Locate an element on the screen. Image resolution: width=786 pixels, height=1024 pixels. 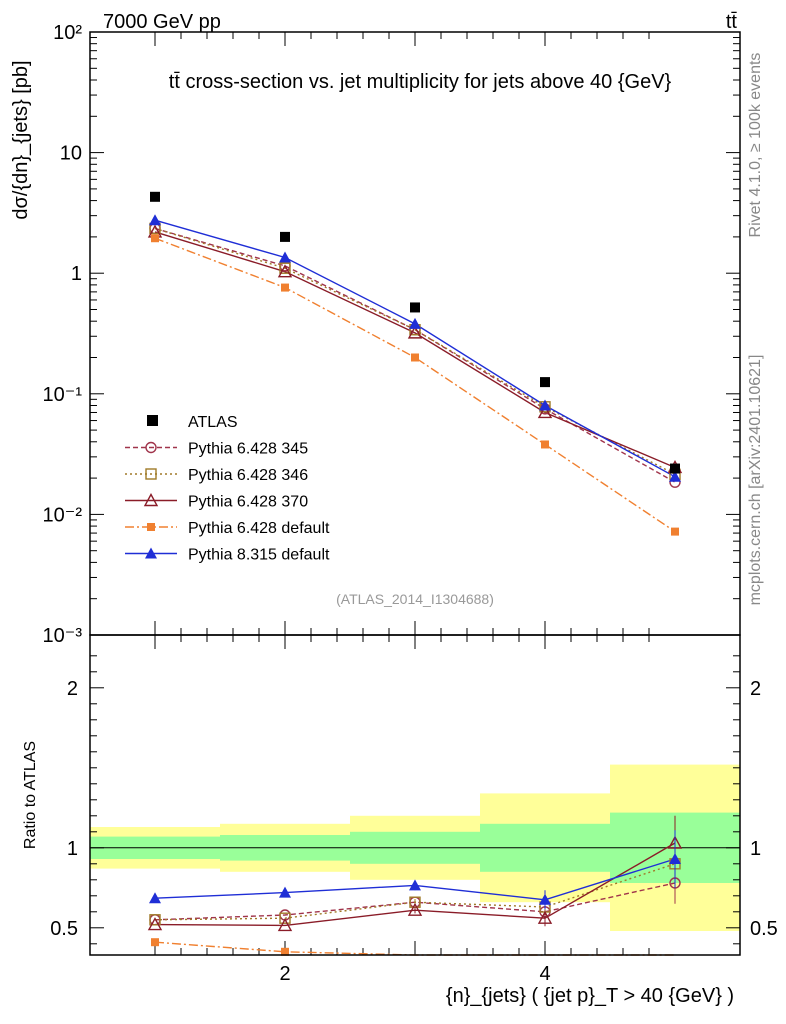
analysis-id: (ATLAS_2014_I1304688) is located at coordinates (415, 599).